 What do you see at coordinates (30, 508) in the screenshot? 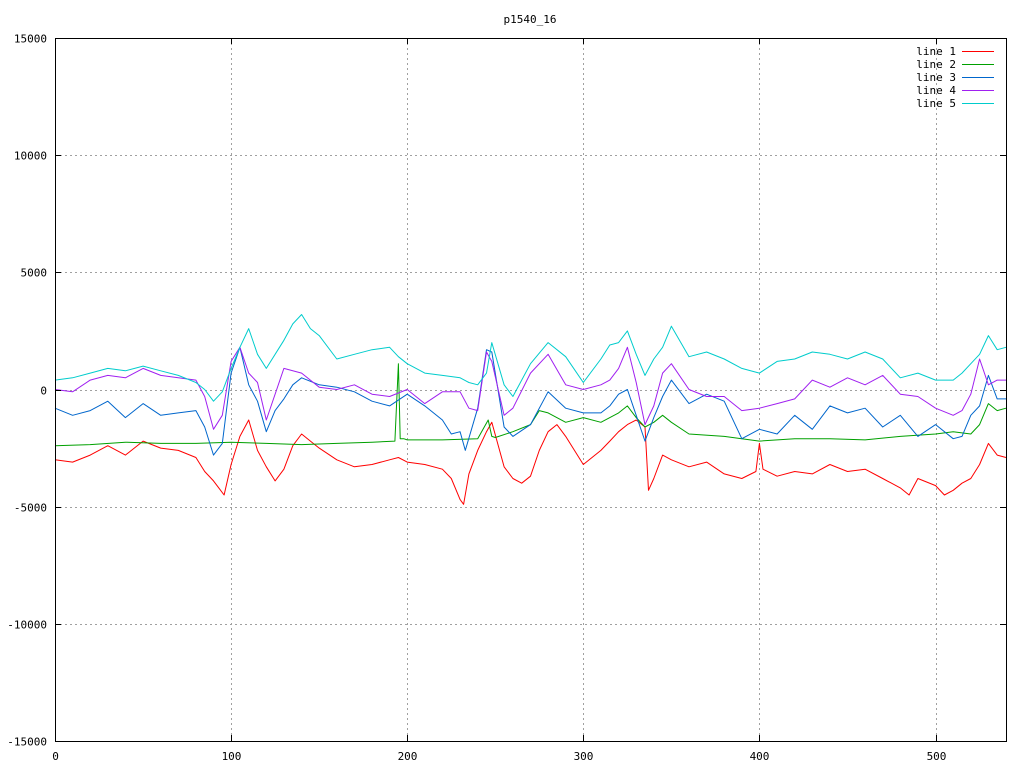
I see `y-tick-label: -5000` at bounding box center [30, 508].